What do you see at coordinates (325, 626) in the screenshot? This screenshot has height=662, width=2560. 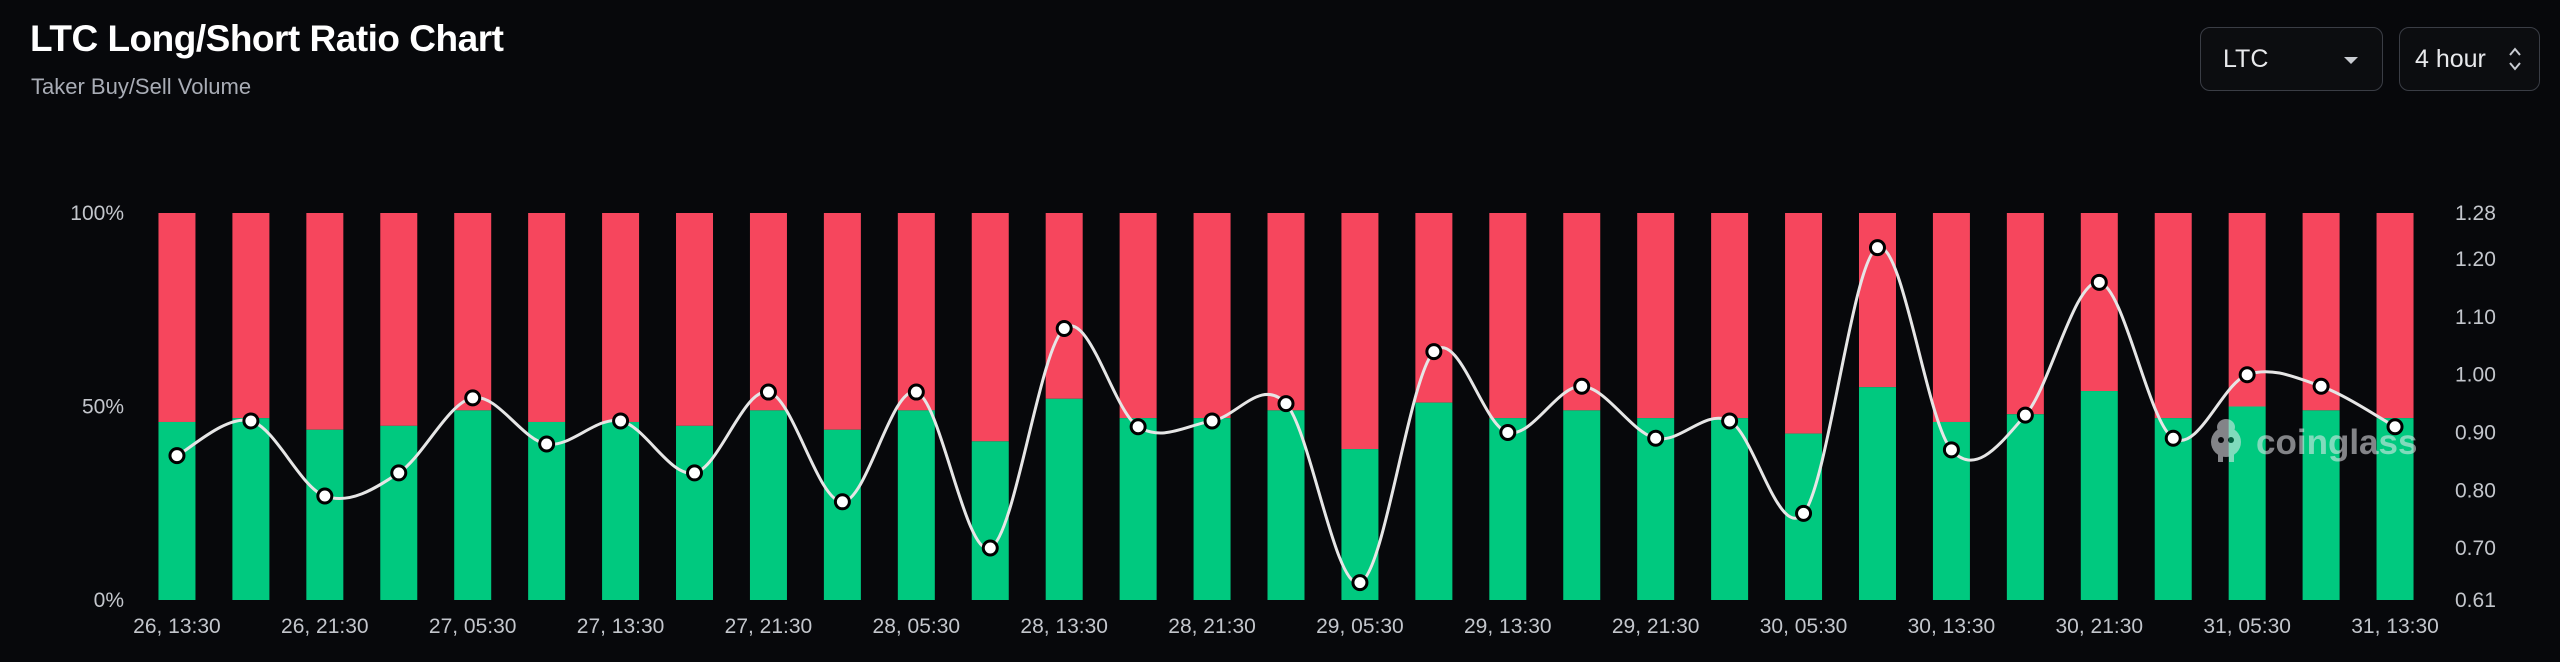 I see `x-tick-label: 26, 21:30` at bounding box center [325, 626].